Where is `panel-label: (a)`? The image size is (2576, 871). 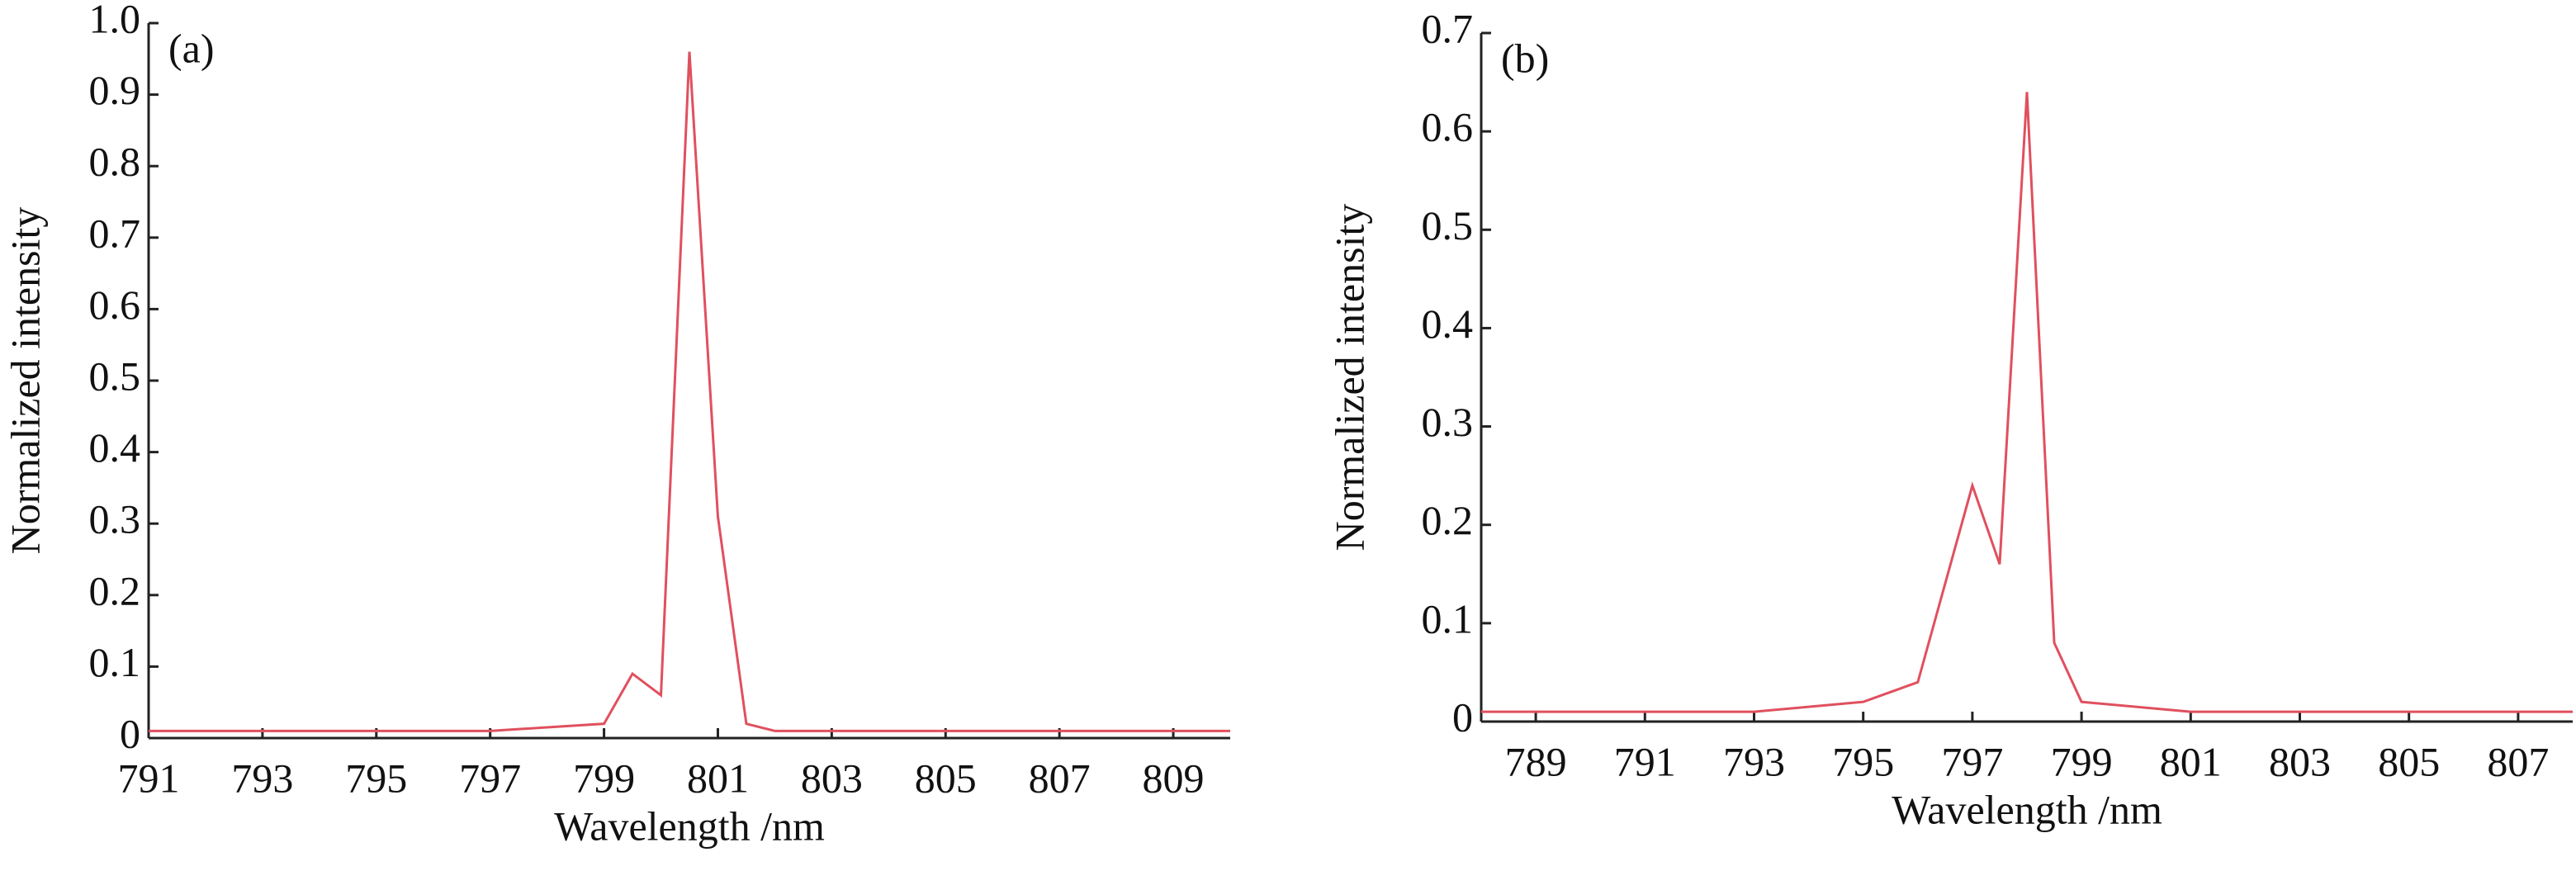 panel-label: (a) is located at coordinates (191, 48).